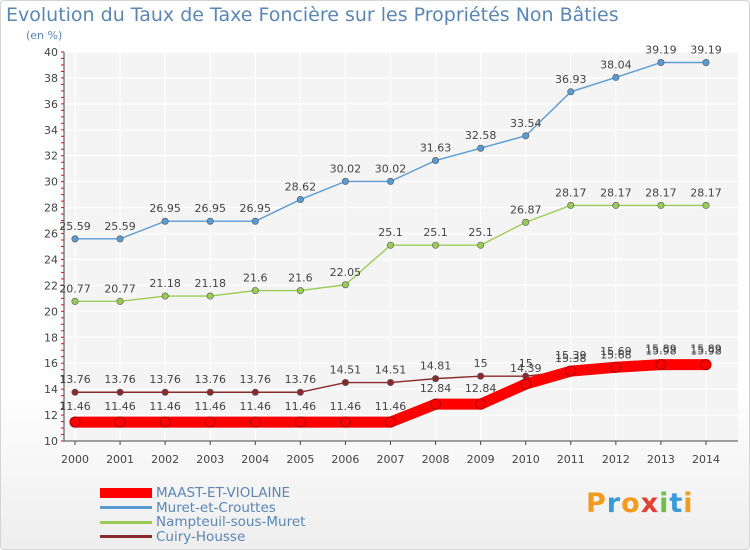 This screenshot has width=750, height=550. What do you see at coordinates (201, 536) in the screenshot?
I see `legend-label: Cuiry-Housse` at bounding box center [201, 536].